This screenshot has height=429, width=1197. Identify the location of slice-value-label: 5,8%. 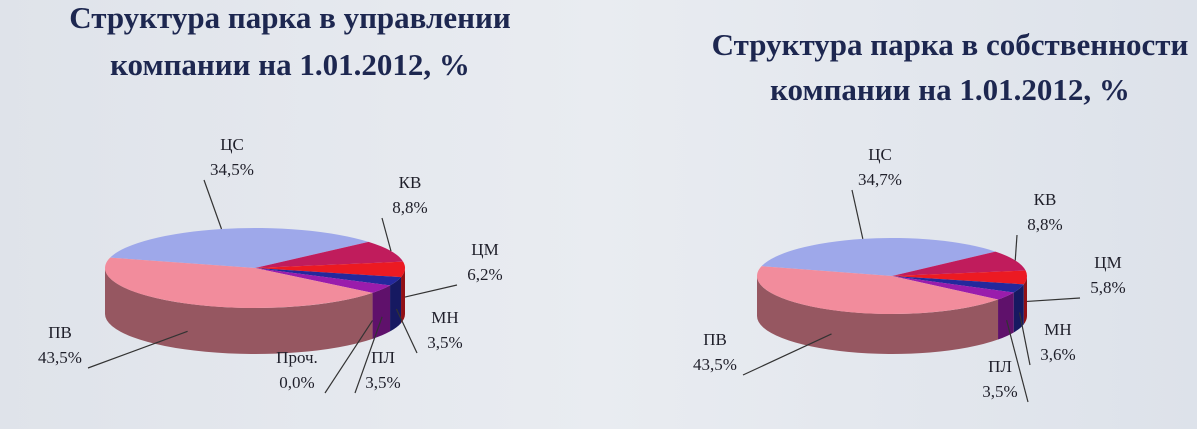
(1107, 287).